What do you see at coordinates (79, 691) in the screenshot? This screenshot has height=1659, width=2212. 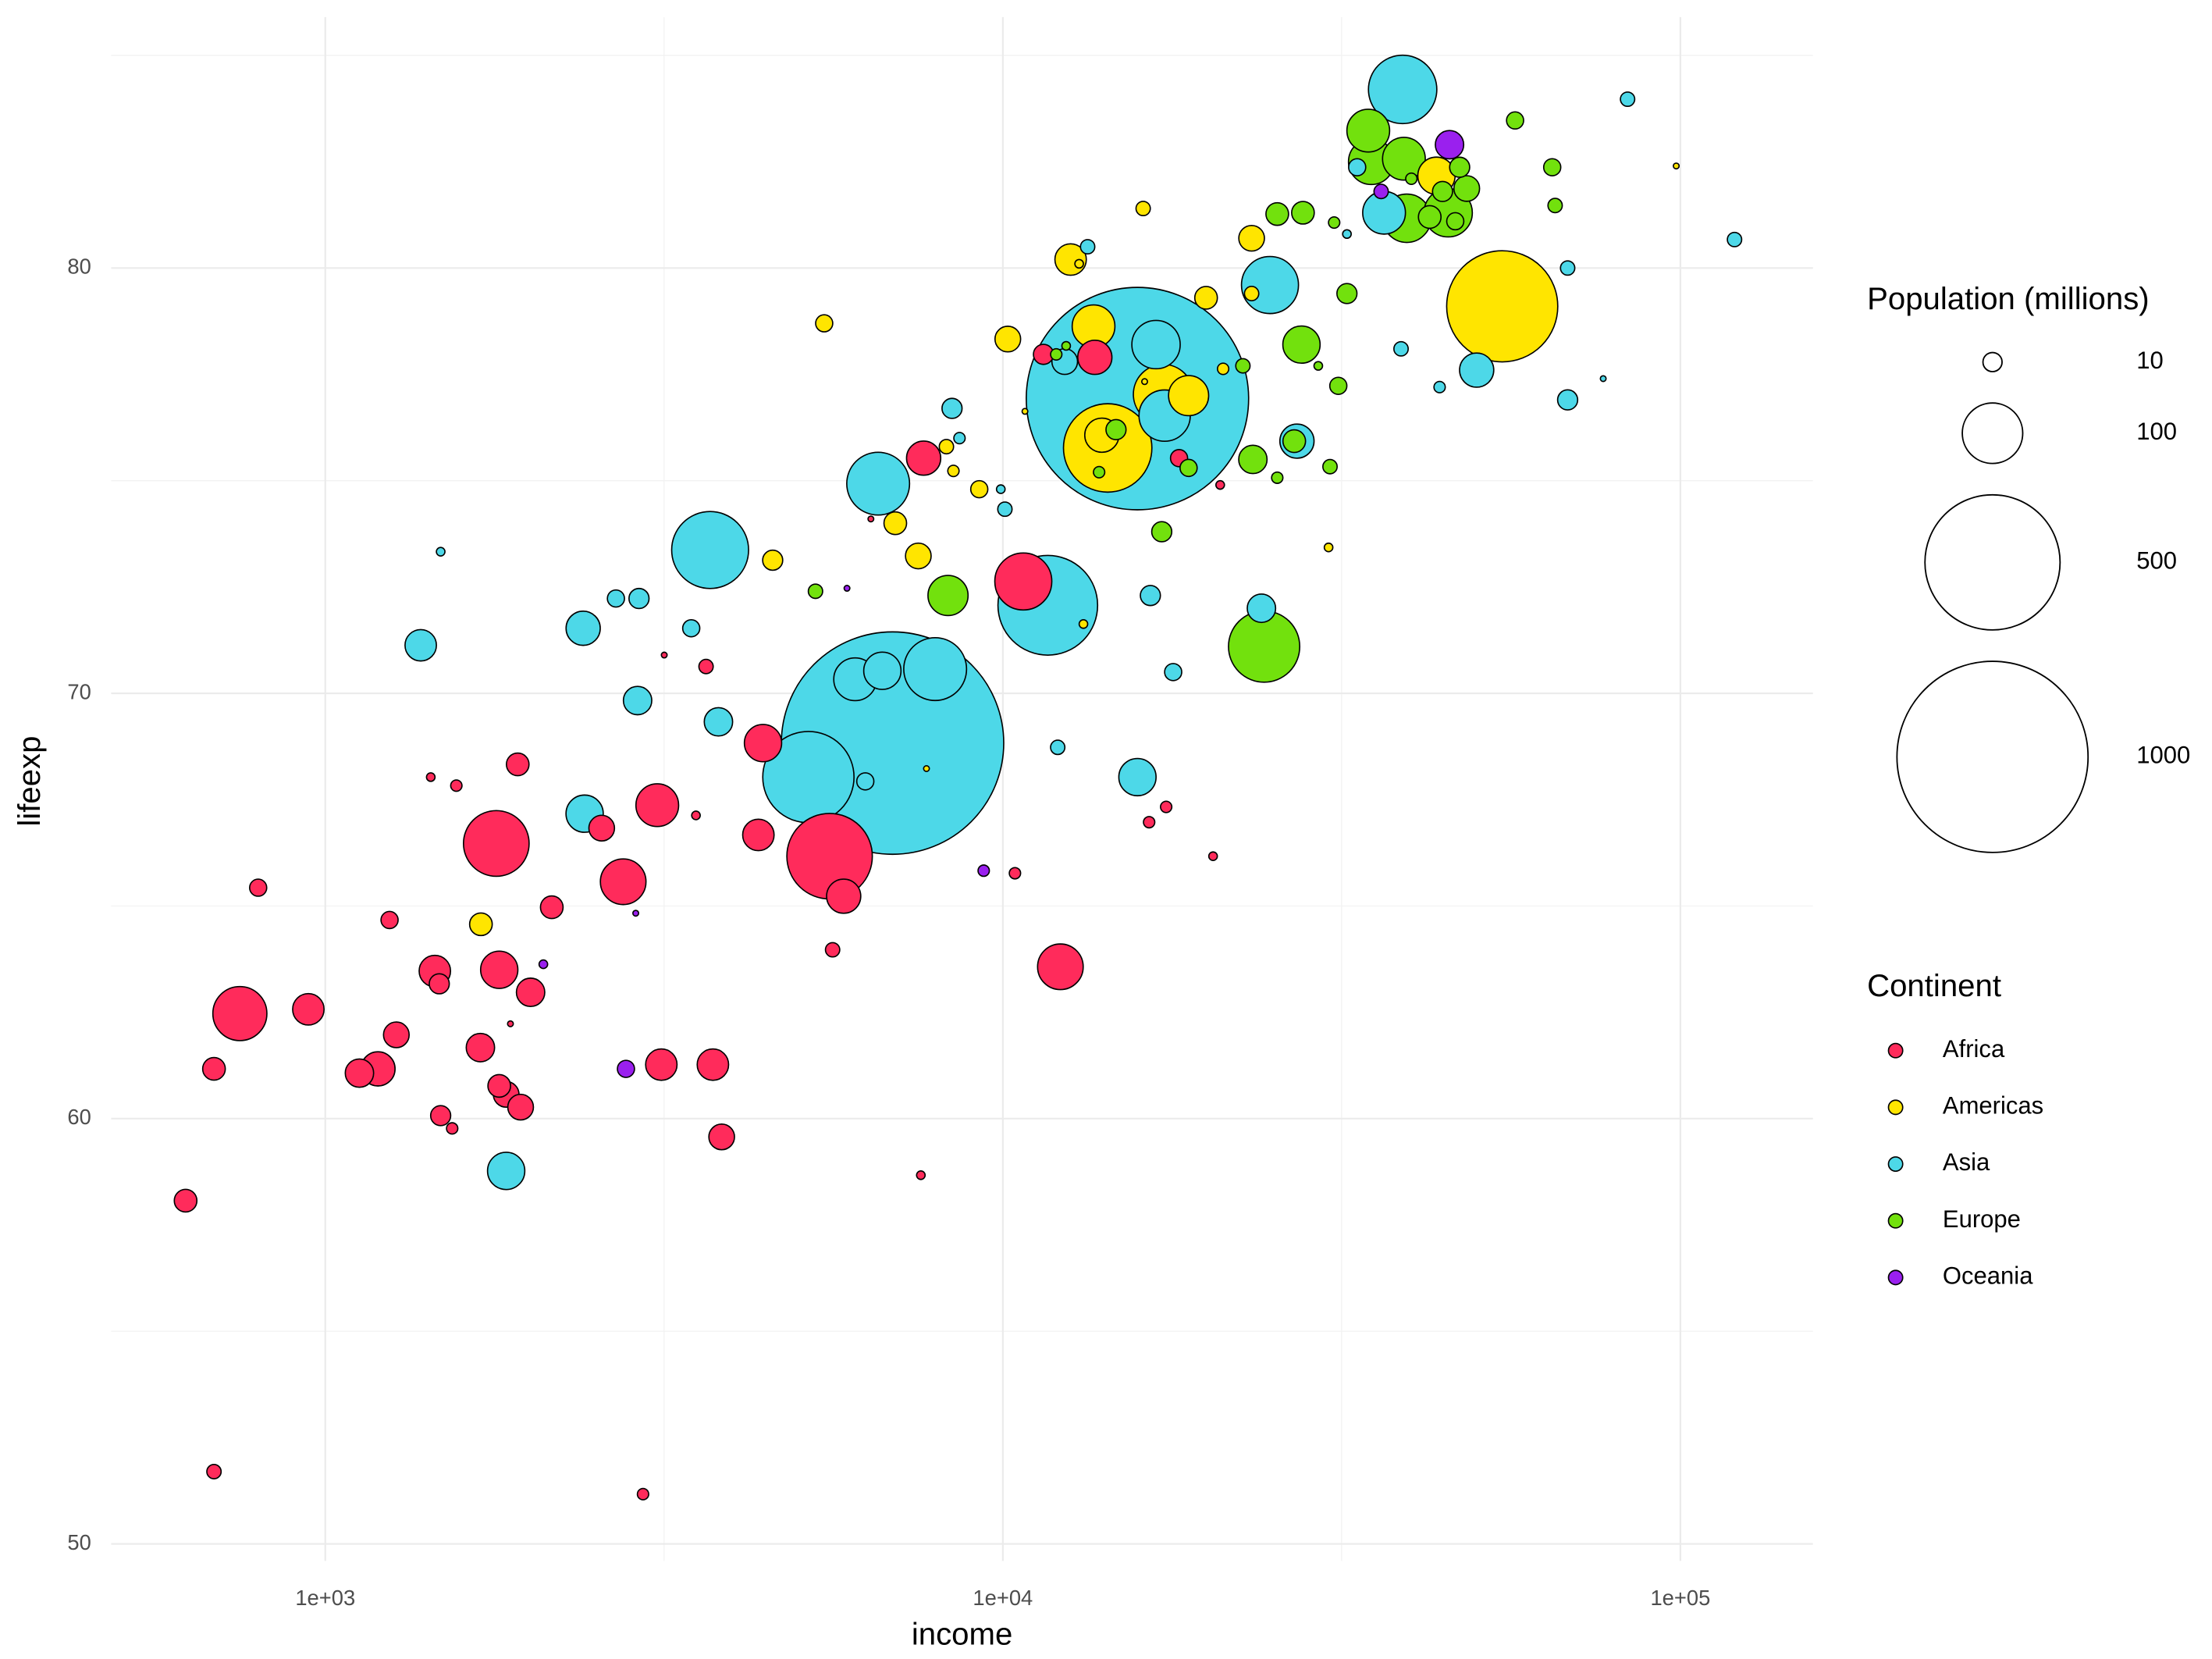 I see `y-tick-label: 70` at bounding box center [79, 691].